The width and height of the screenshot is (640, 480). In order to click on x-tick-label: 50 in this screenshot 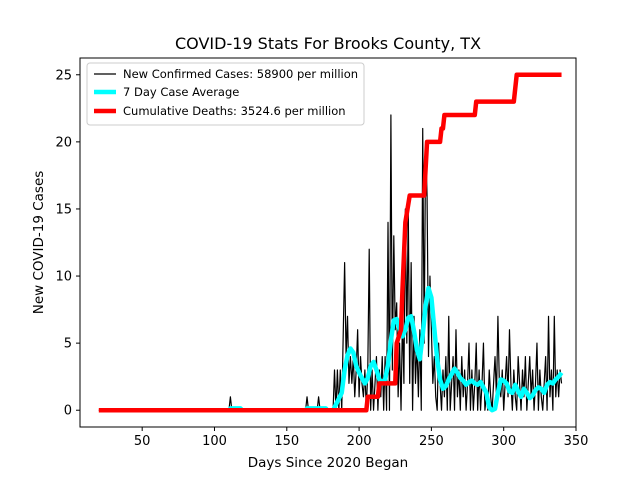, I will do `click(142, 441)`.